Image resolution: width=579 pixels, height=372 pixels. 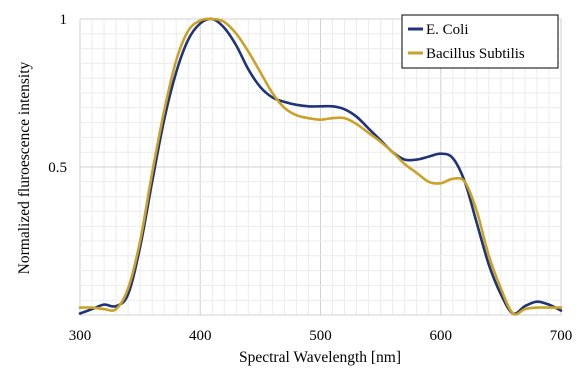 What do you see at coordinates (64, 20) in the screenshot?
I see `y-tick-label: 1` at bounding box center [64, 20].